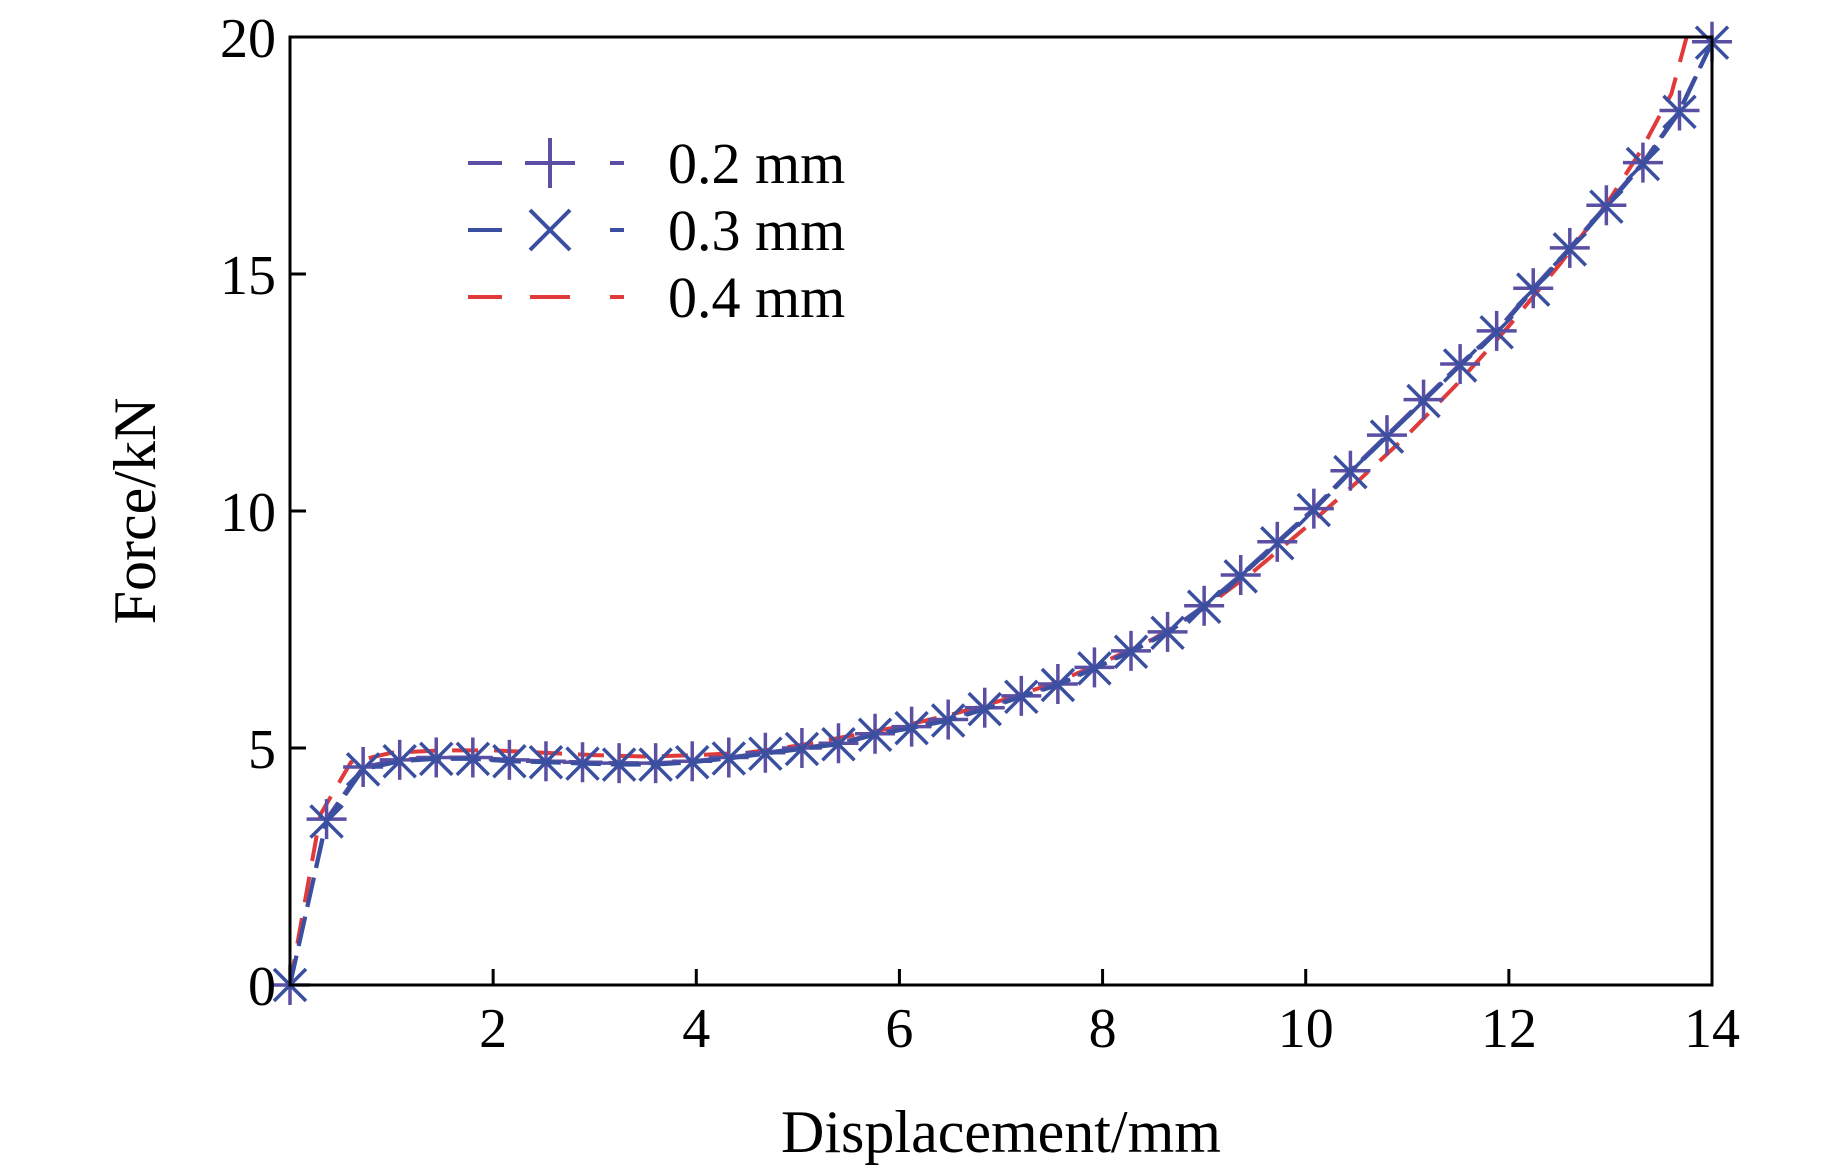 The width and height of the screenshot is (1843, 1169). Describe the element at coordinates (899, 1029) in the screenshot. I see `x-tick-label: 6` at that location.